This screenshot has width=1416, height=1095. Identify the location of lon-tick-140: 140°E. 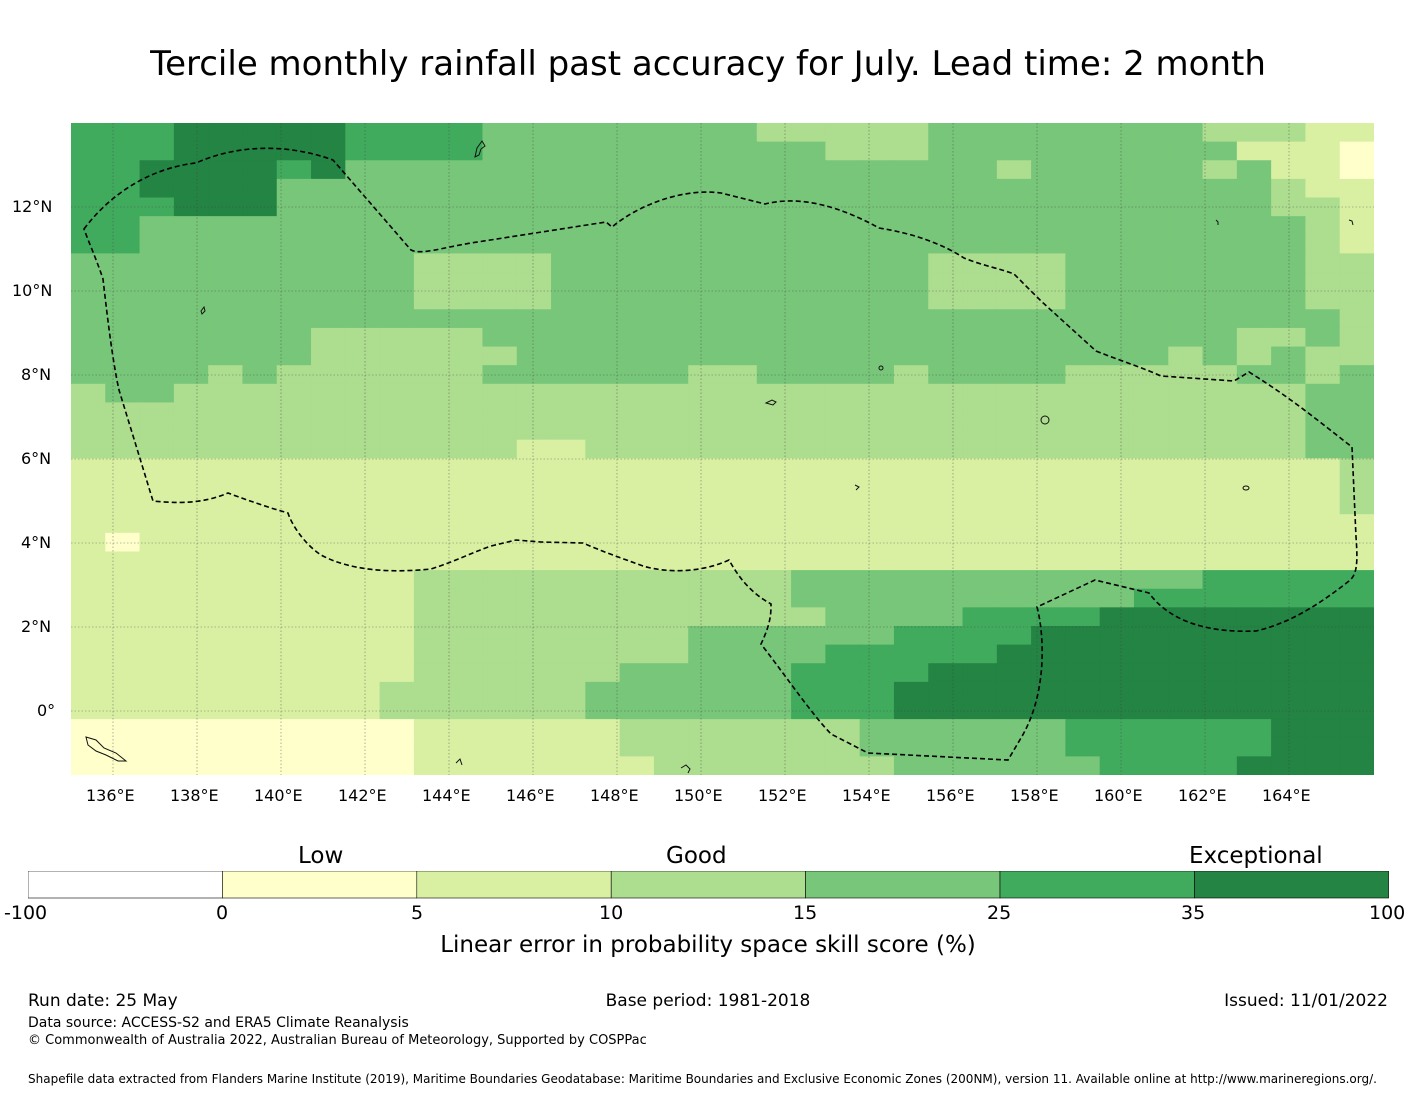
(278, 795).